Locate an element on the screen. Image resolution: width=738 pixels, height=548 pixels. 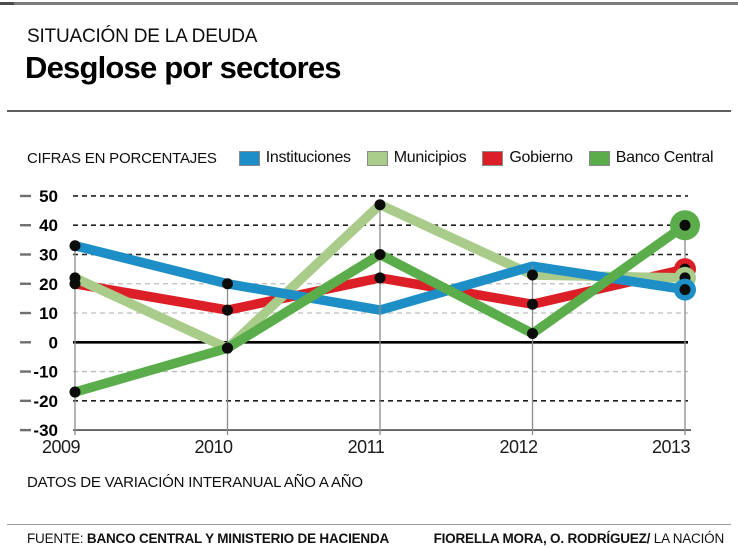
svg-text: 0 is located at coordinates (53, 342).